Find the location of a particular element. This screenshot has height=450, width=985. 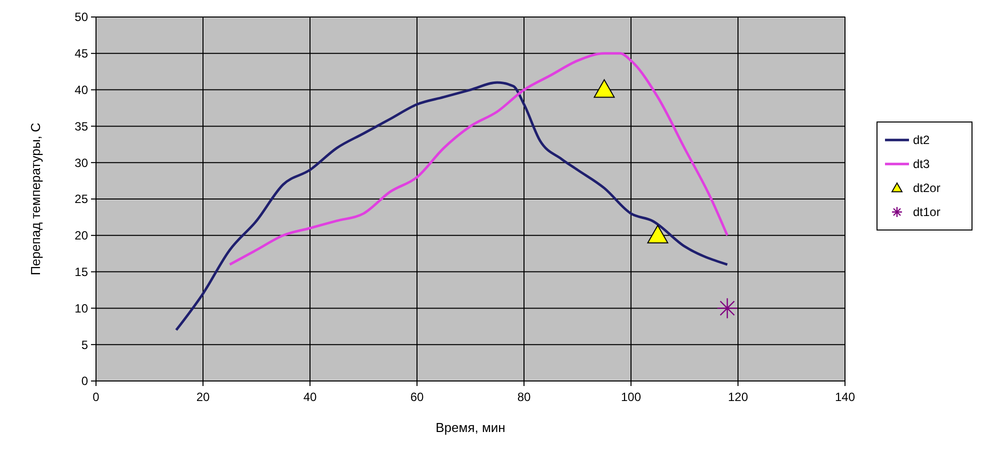

y-tick-label: 35 is located at coordinates (81, 126).